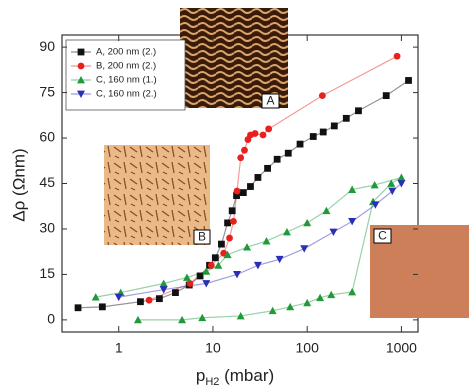 The width and height of the screenshot is (469, 392). I want to click on inset-b: B, so click(157, 195).